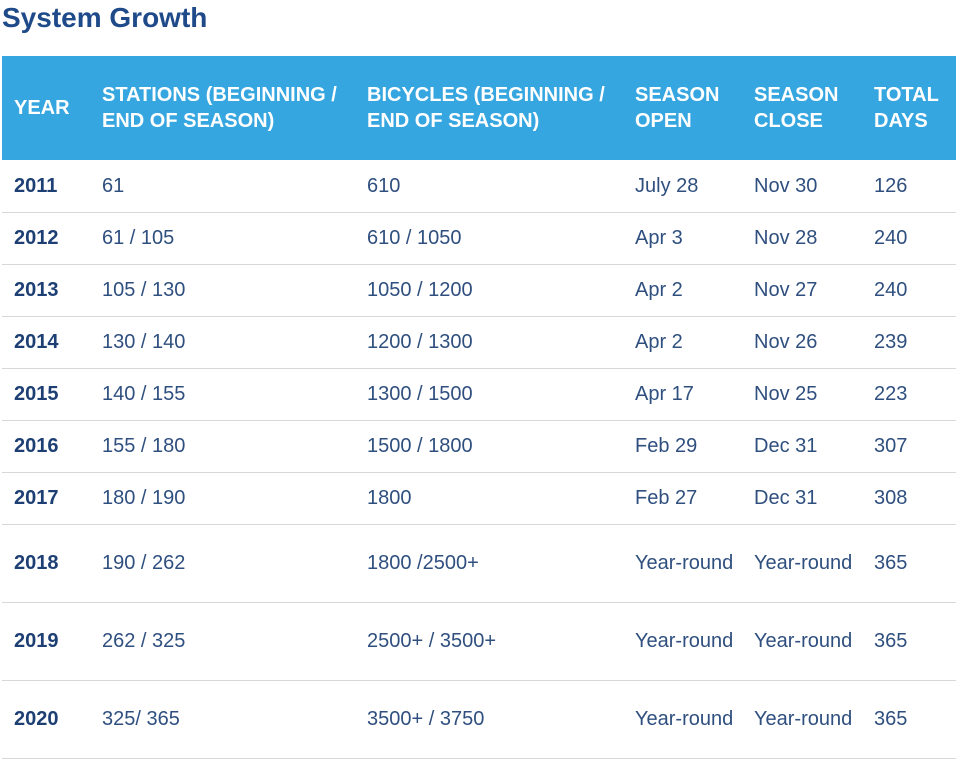  I want to click on cell-stations: 130 / 140, so click(222, 342).